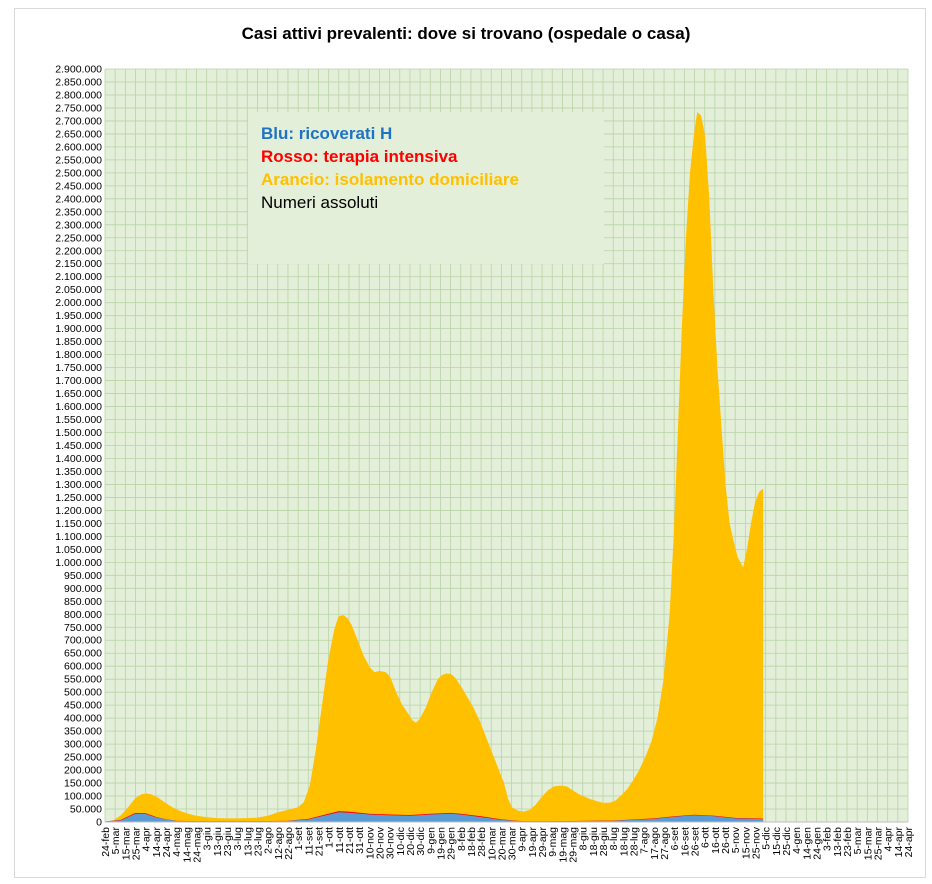  What do you see at coordinates (78, 472) in the screenshot?
I see `y-tick-label: 1.350.000` at bounding box center [78, 472].